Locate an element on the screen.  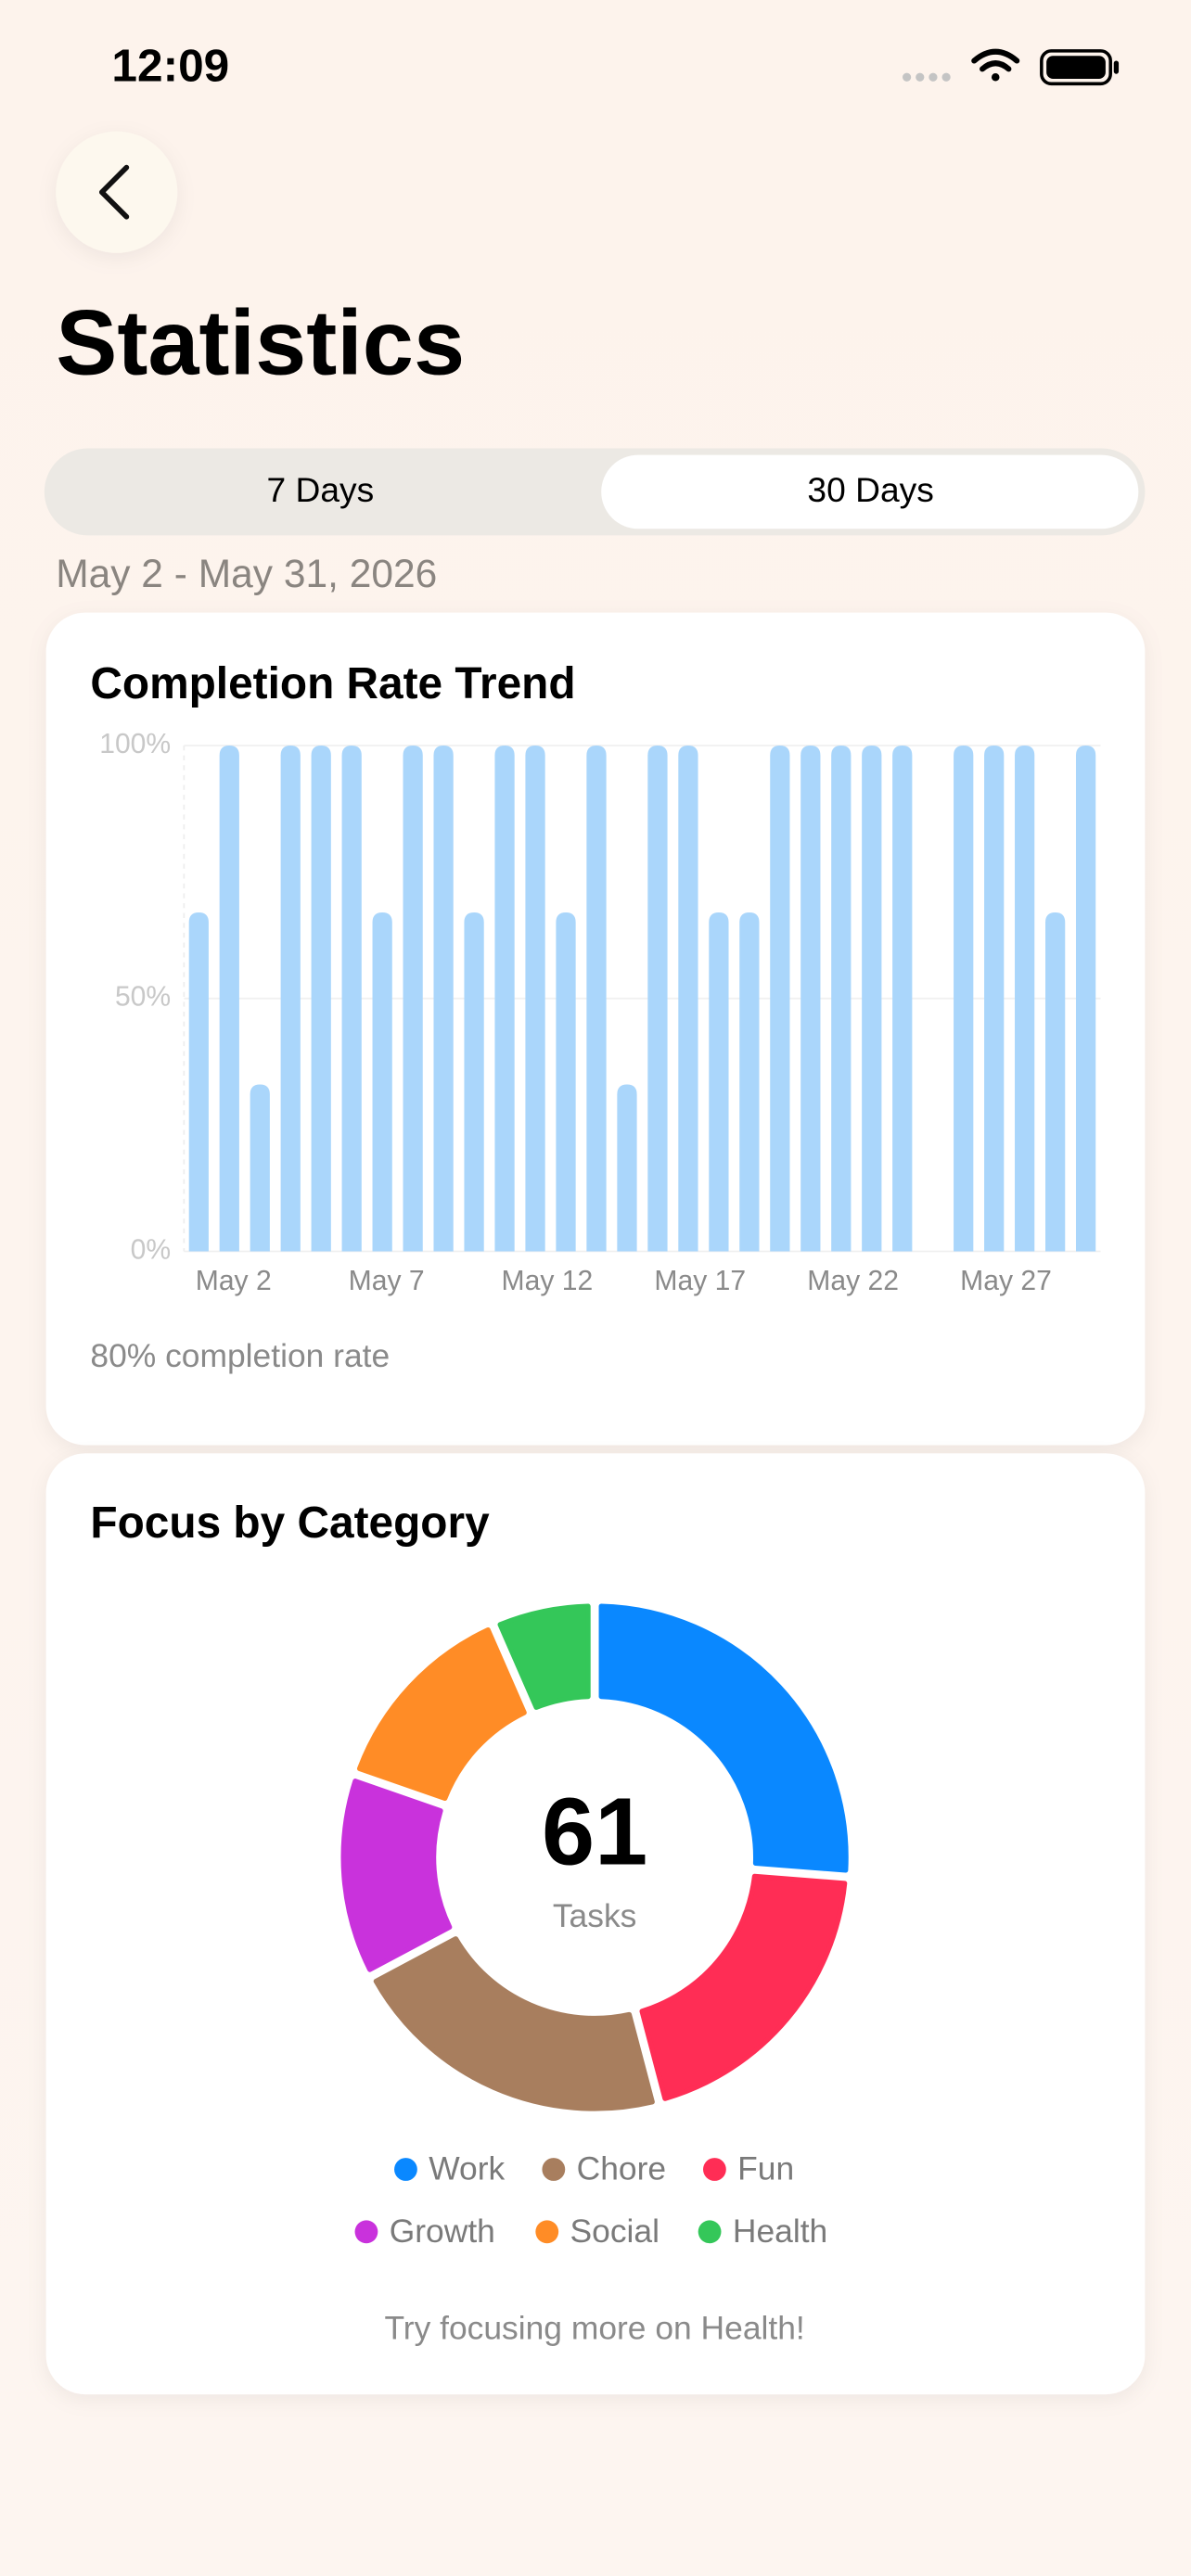
donut-total: 61 is located at coordinates (594, 1832).